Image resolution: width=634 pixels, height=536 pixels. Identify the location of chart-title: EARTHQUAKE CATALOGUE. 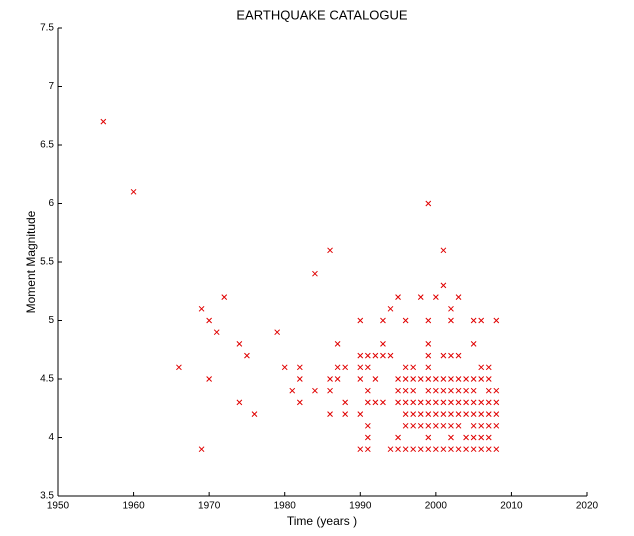
(322, 14).